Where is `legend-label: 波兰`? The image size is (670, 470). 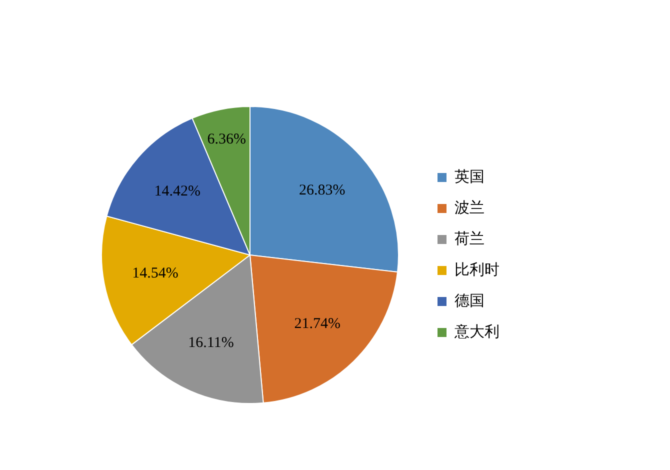
legend-label: 波兰 is located at coordinates (469, 208).